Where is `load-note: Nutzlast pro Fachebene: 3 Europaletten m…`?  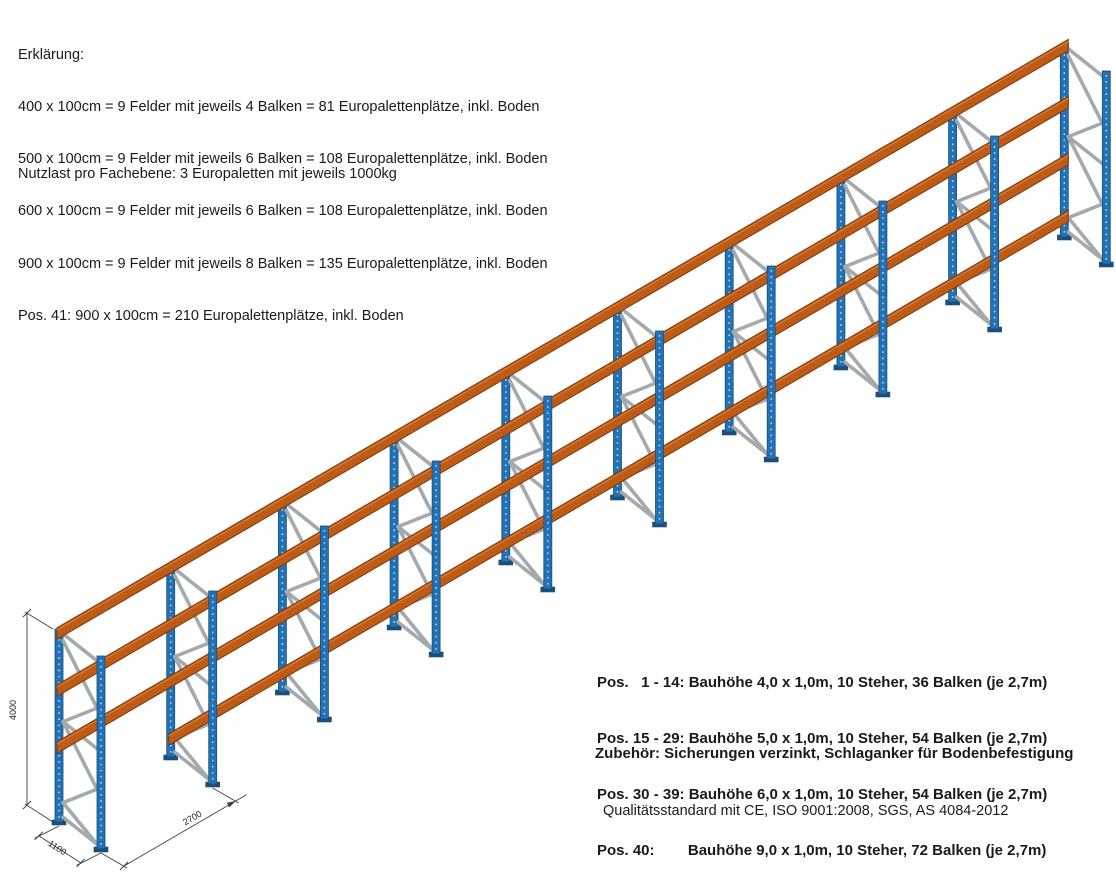 load-note: Nutzlast pro Fachebene: 3 Europaletten m… is located at coordinates (207, 174).